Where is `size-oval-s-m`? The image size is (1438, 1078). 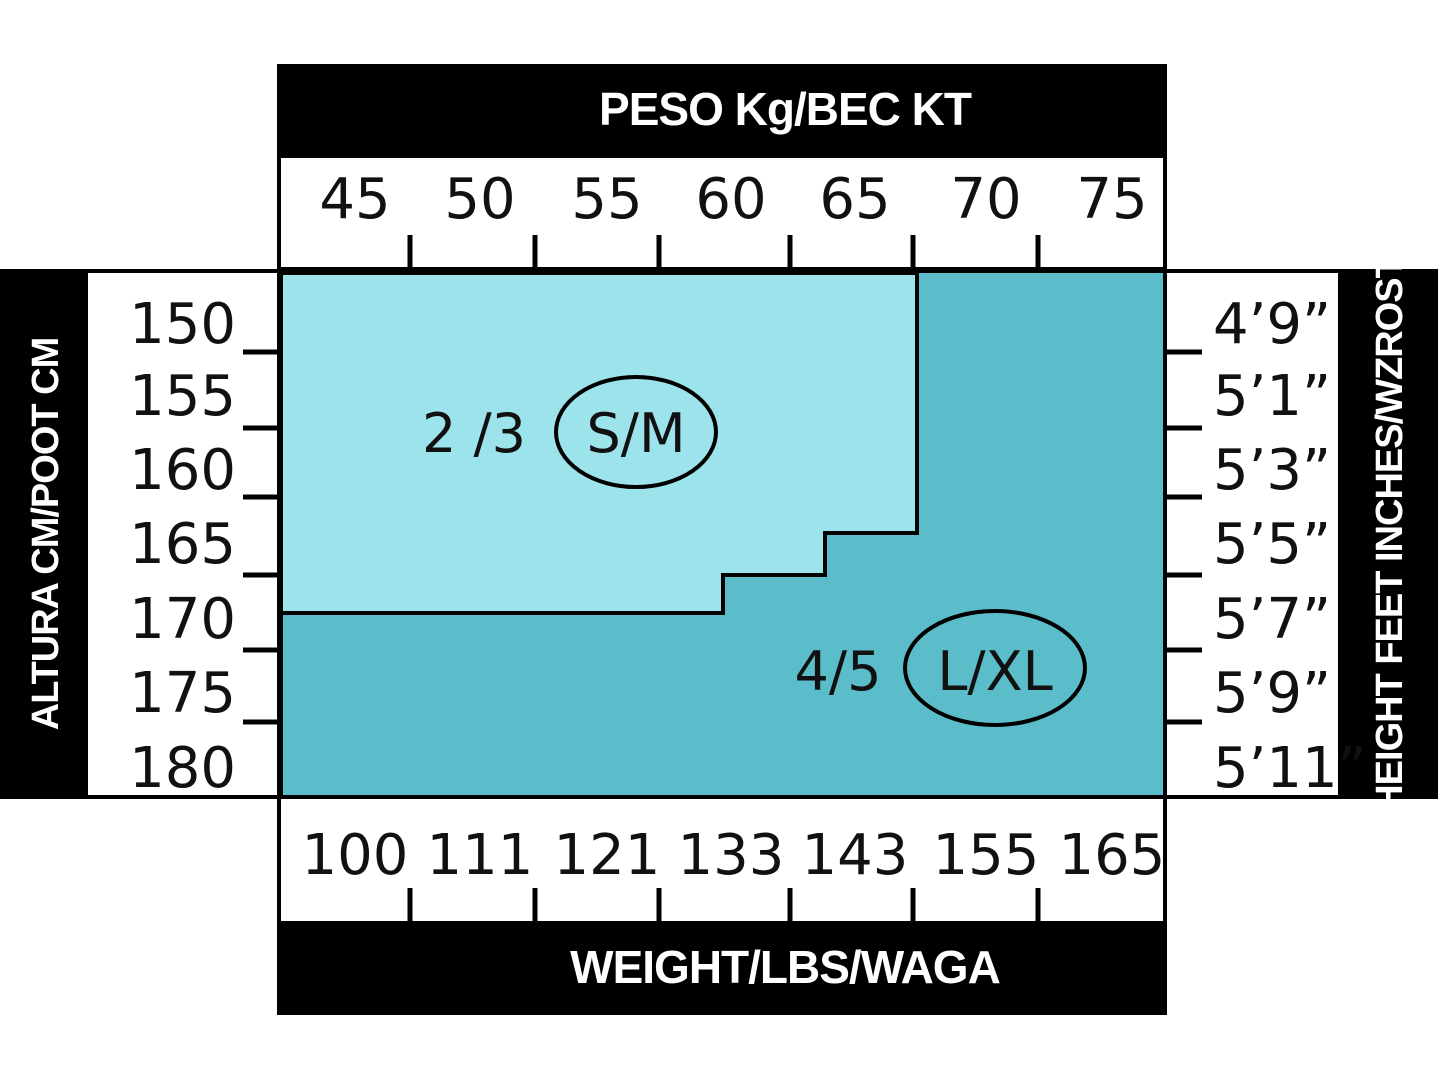 size-oval-s-m is located at coordinates (636, 432).